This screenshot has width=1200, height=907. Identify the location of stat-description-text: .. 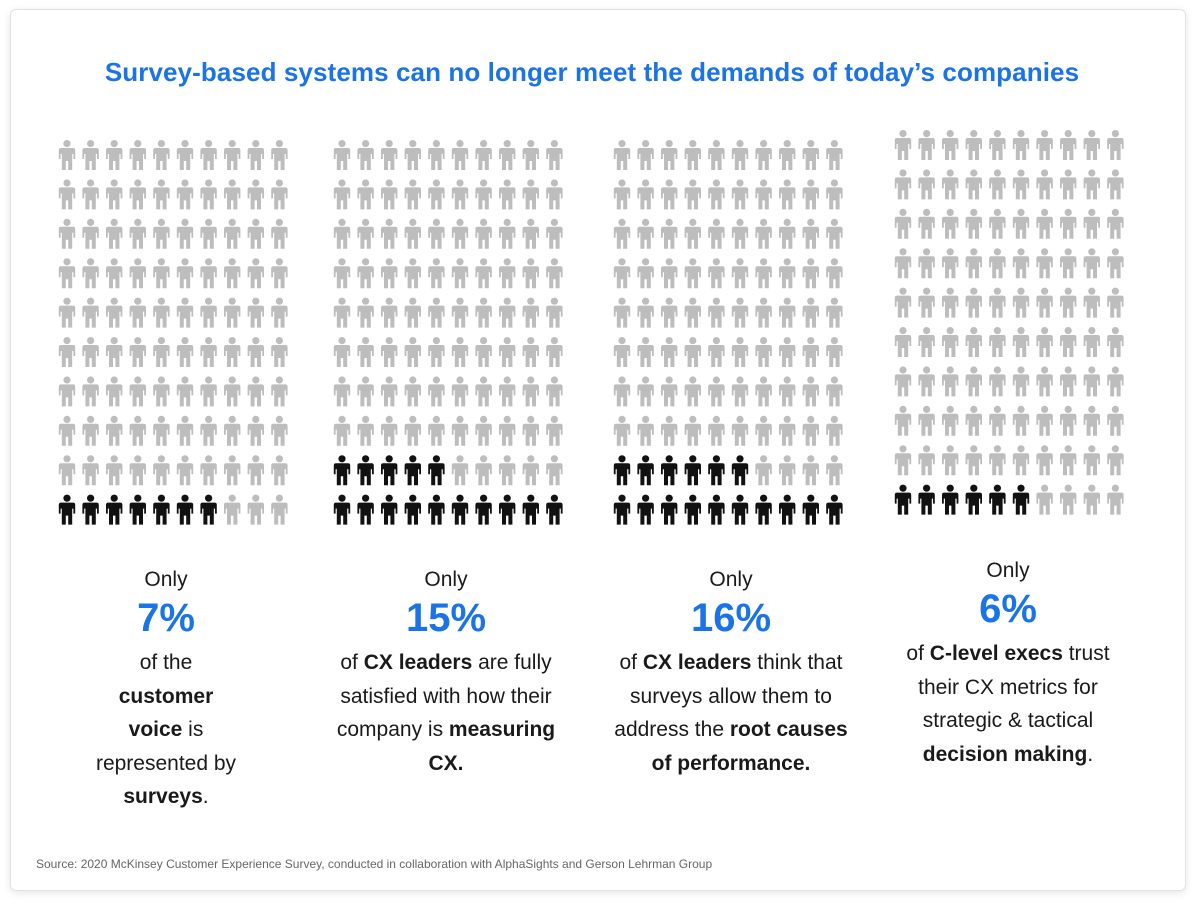
(1090, 754).